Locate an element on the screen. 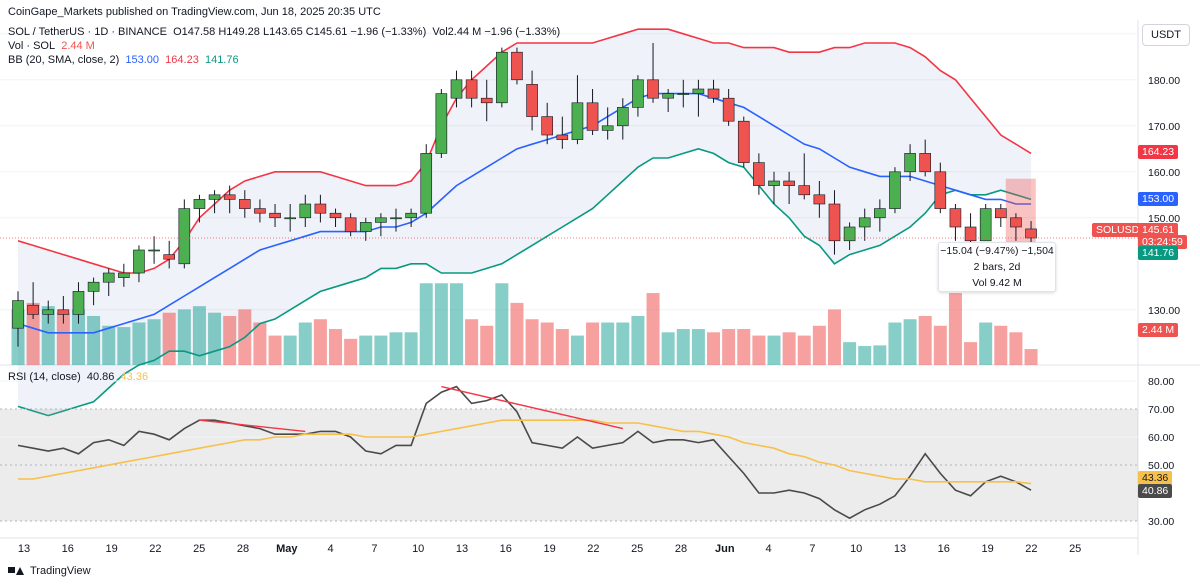 The width and height of the screenshot is (1200, 584). rsi-ma-line is located at coordinates (525, 452).